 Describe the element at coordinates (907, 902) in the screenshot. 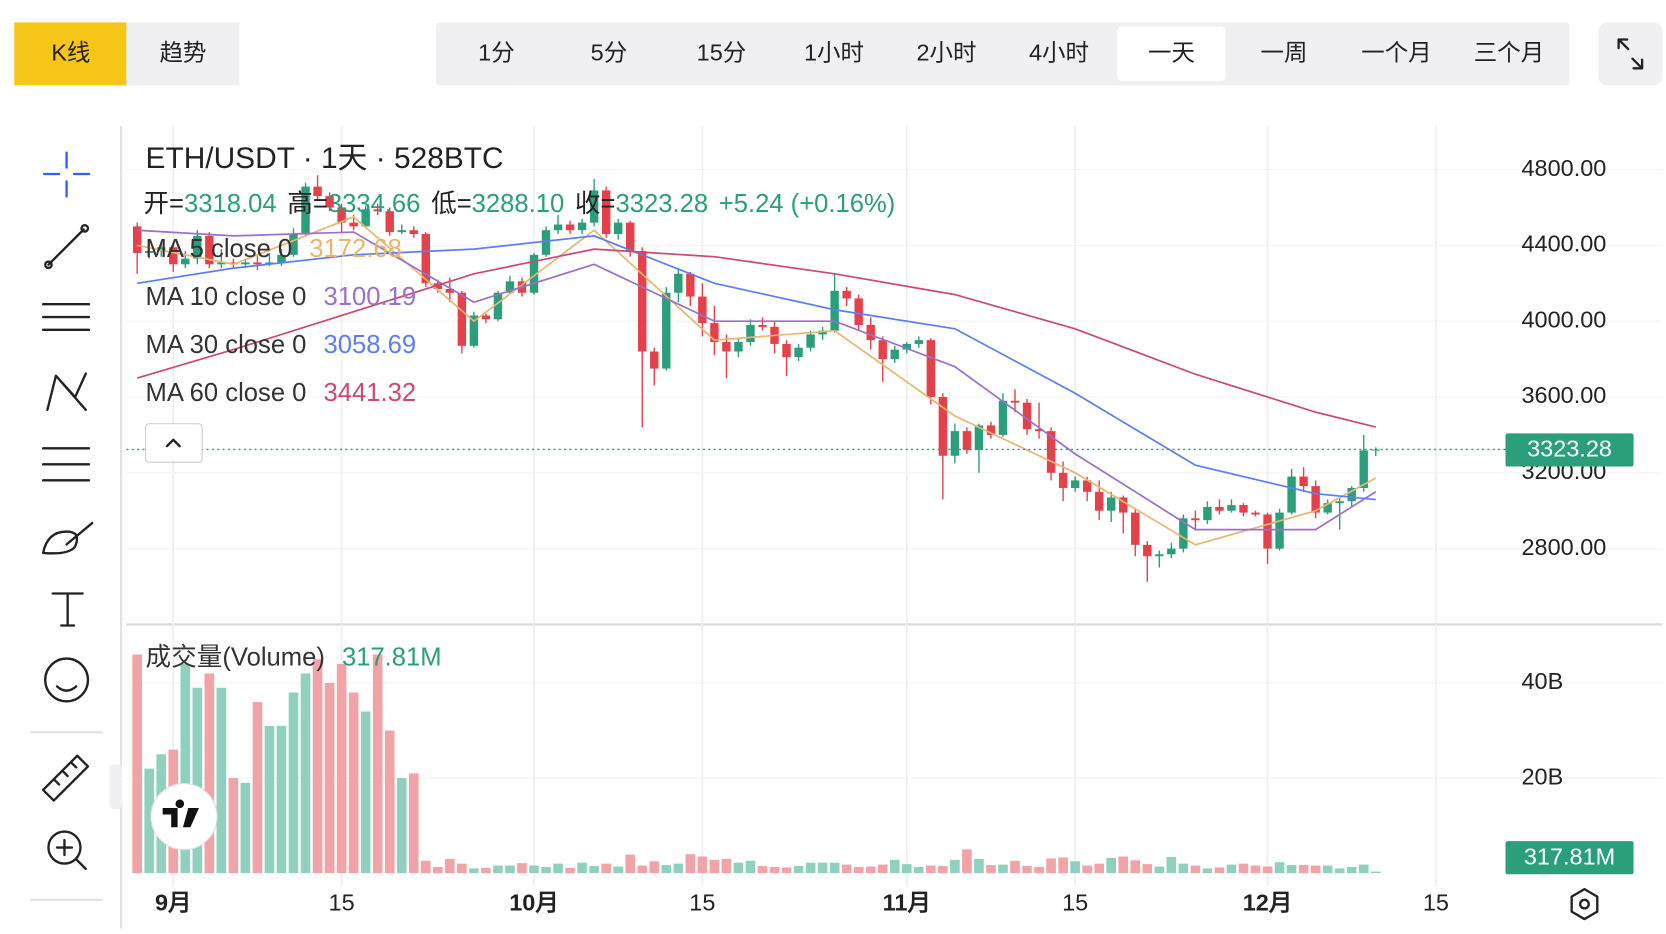

I see `x-tick-label: 11月` at that location.